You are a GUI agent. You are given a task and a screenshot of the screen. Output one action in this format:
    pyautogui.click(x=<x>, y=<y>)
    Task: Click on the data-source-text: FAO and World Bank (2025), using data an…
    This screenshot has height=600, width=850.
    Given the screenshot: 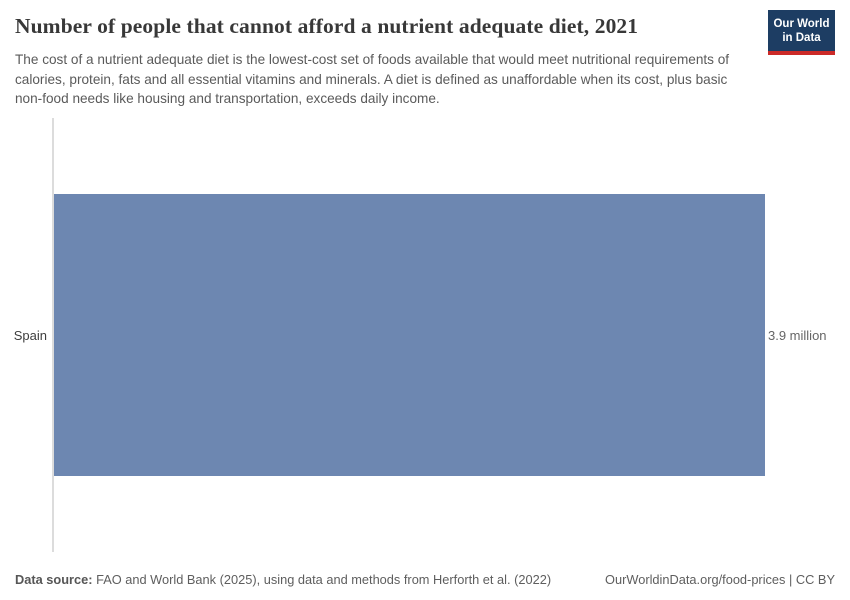 What is the action you would take?
    pyautogui.click(x=324, y=579)
    